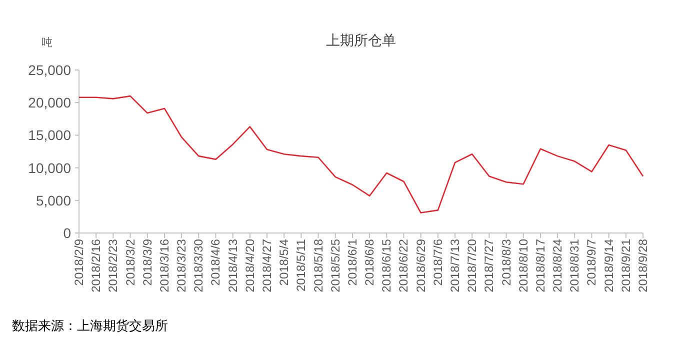  Describe the element at coordinates (215, 262) in the screenshot. I see `x-tick-label: 2018/4/6` at that location.